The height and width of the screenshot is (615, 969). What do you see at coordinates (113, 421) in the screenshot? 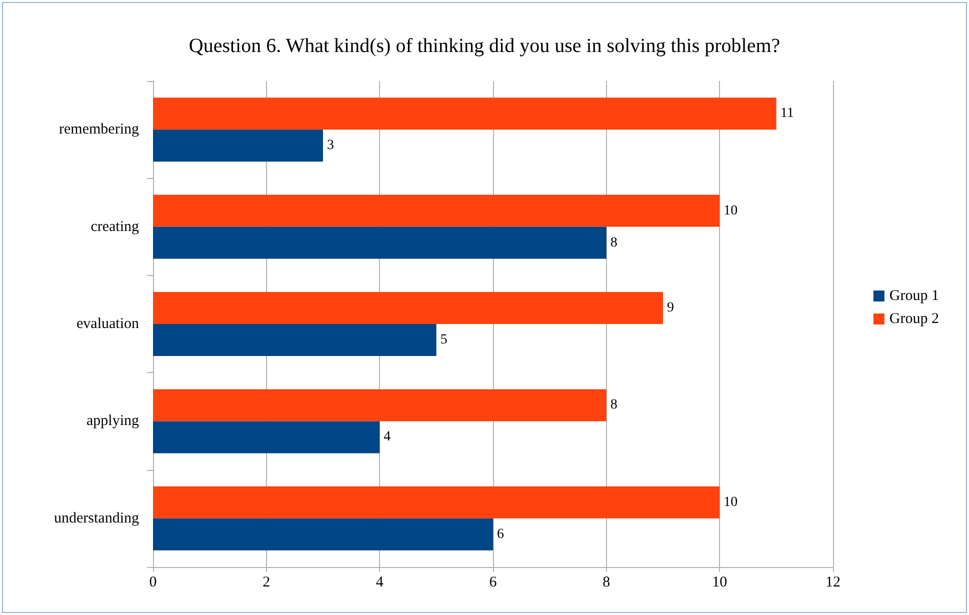
I see `y-tick-label: applying` at bounding box center [113, 421].